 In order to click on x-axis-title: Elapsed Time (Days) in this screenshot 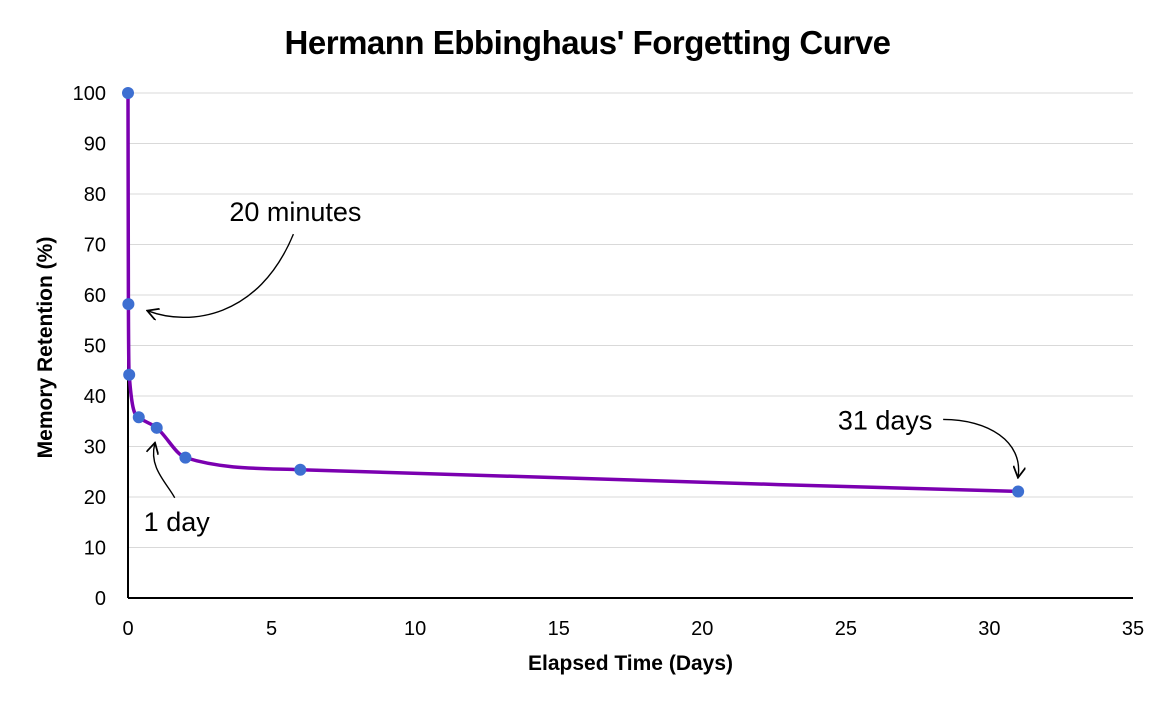, I will do `click(630, 663)`.